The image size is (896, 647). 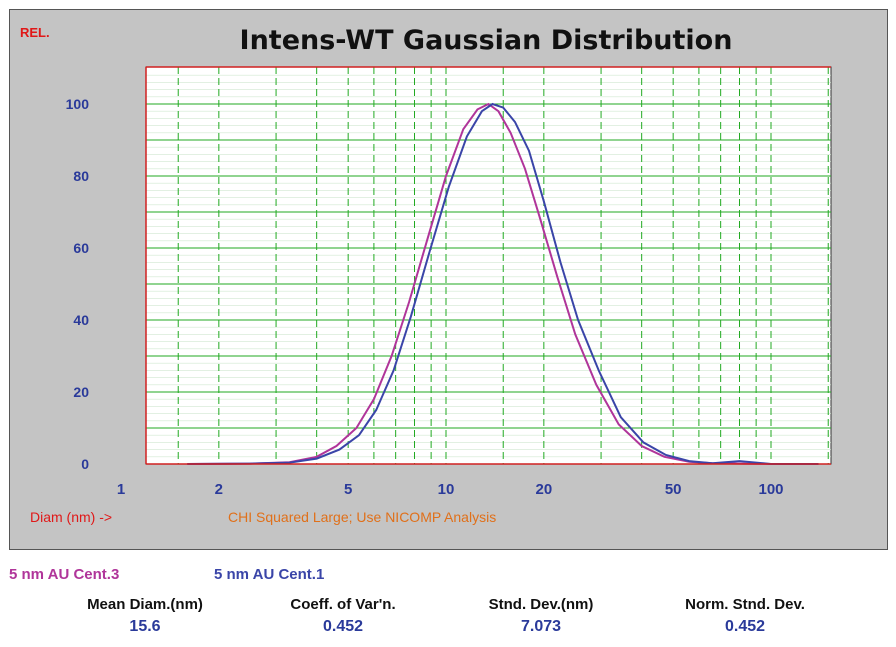 I want to click on x-tick-label: 10, so click(x=446, y=489).